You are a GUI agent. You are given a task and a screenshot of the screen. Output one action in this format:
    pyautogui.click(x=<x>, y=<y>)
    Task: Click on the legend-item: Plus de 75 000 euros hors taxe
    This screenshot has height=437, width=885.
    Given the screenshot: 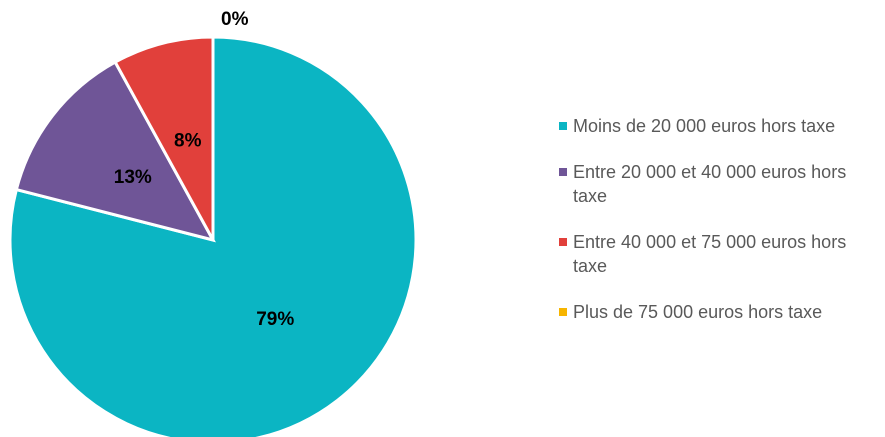 What is the action you would take?
    pyautogui.click(x=718, y=312)
    